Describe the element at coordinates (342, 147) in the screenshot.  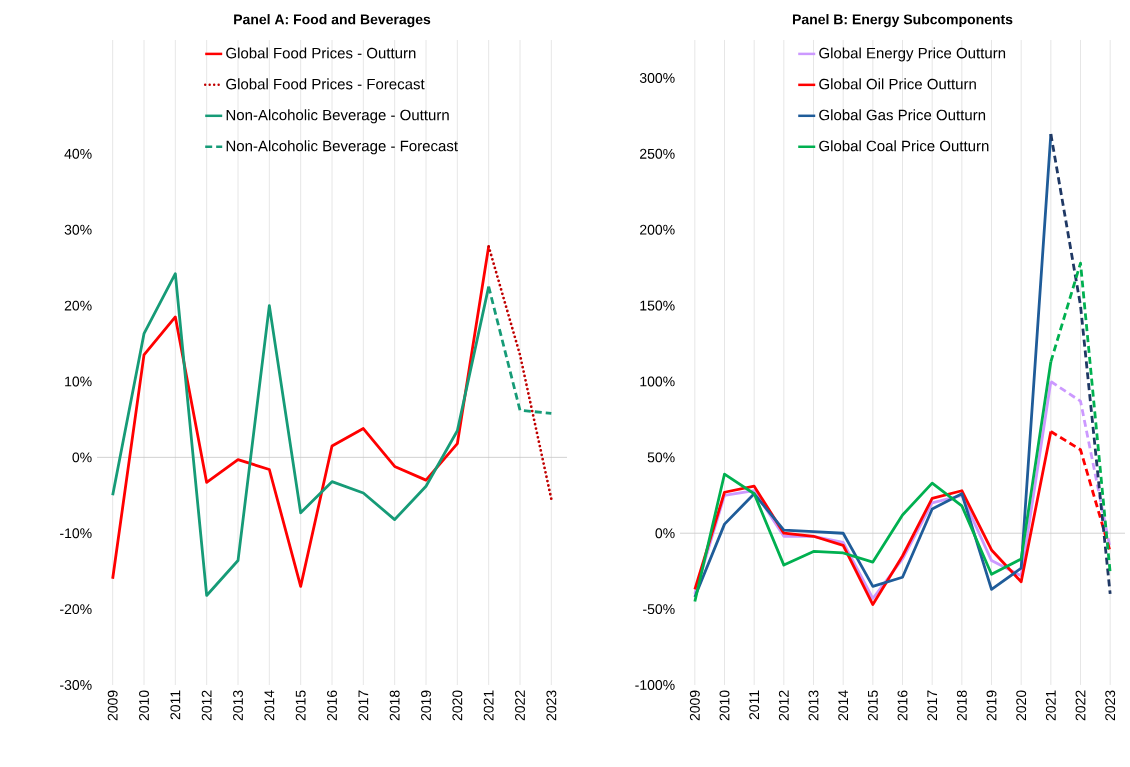
I see `legend-label: Non-Alcoholic Beverage - Forecast` at that location.